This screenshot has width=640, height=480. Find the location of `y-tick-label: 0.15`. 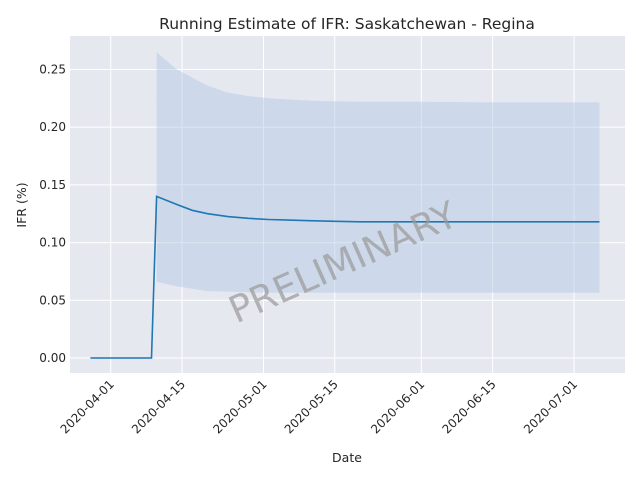

y-tick-label: 0.15 is located at coordinates (52, 185).